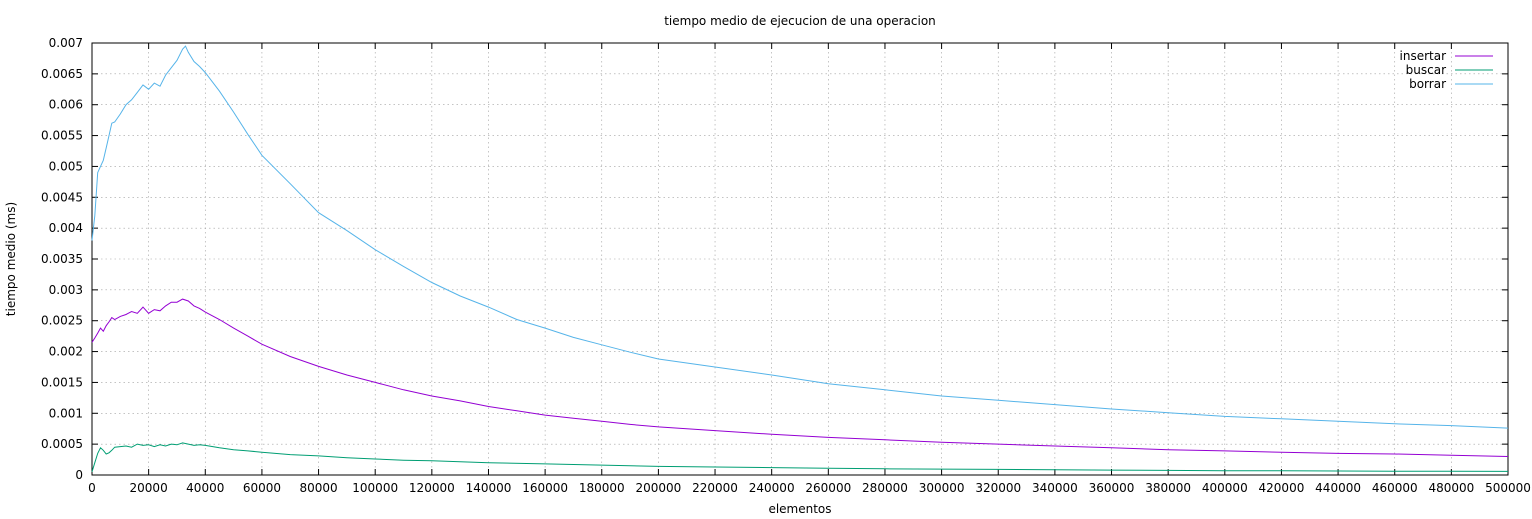 The image size is (1532, 519). I want to click on x-tick-label: 460000, so click(1395, 488).